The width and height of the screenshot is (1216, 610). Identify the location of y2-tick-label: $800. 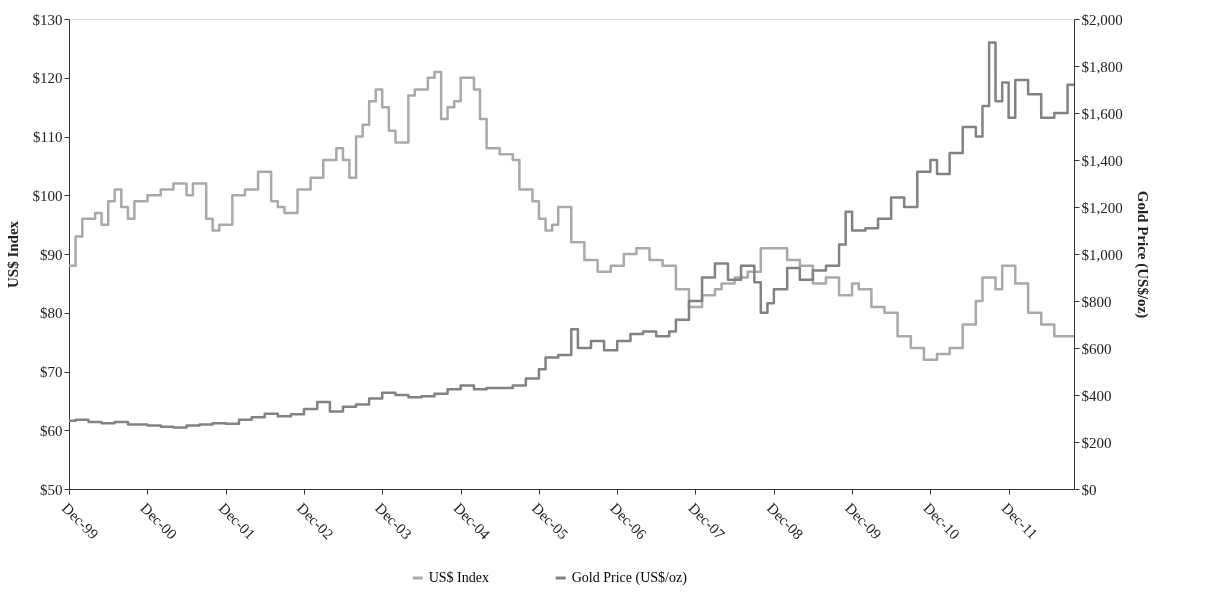
(1096, 301).